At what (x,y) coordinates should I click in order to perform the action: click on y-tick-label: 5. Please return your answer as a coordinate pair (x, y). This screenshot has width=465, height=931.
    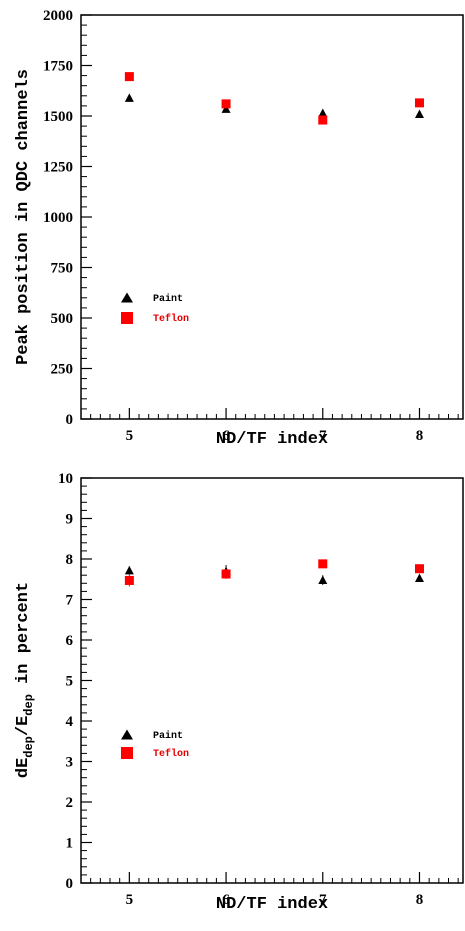
    Looking at the image, I should click on (70, 682).